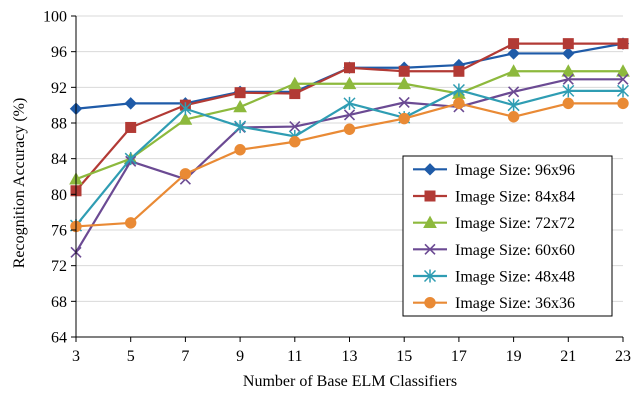  I want to click on x-tick-label: 23, so click(623, 356).